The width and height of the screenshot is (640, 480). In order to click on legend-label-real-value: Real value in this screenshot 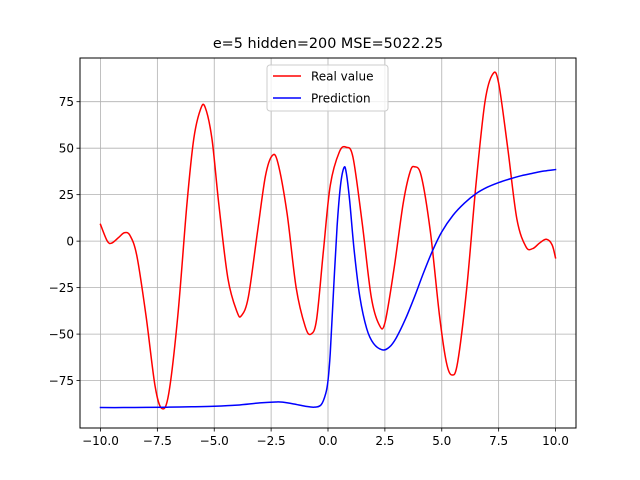, I will do `click(342, 77)`.